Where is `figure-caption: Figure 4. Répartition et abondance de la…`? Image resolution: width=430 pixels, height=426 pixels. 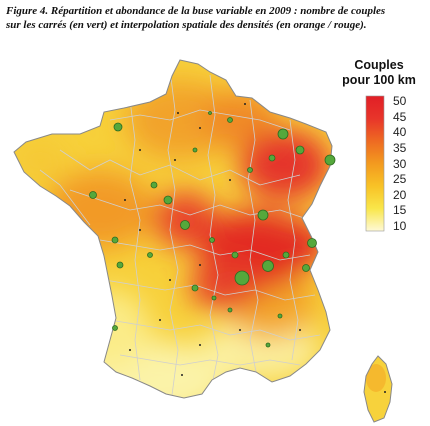 figure-caption: Figure 4. Répartition et abondance de la… is located at coordinates (216, 18).